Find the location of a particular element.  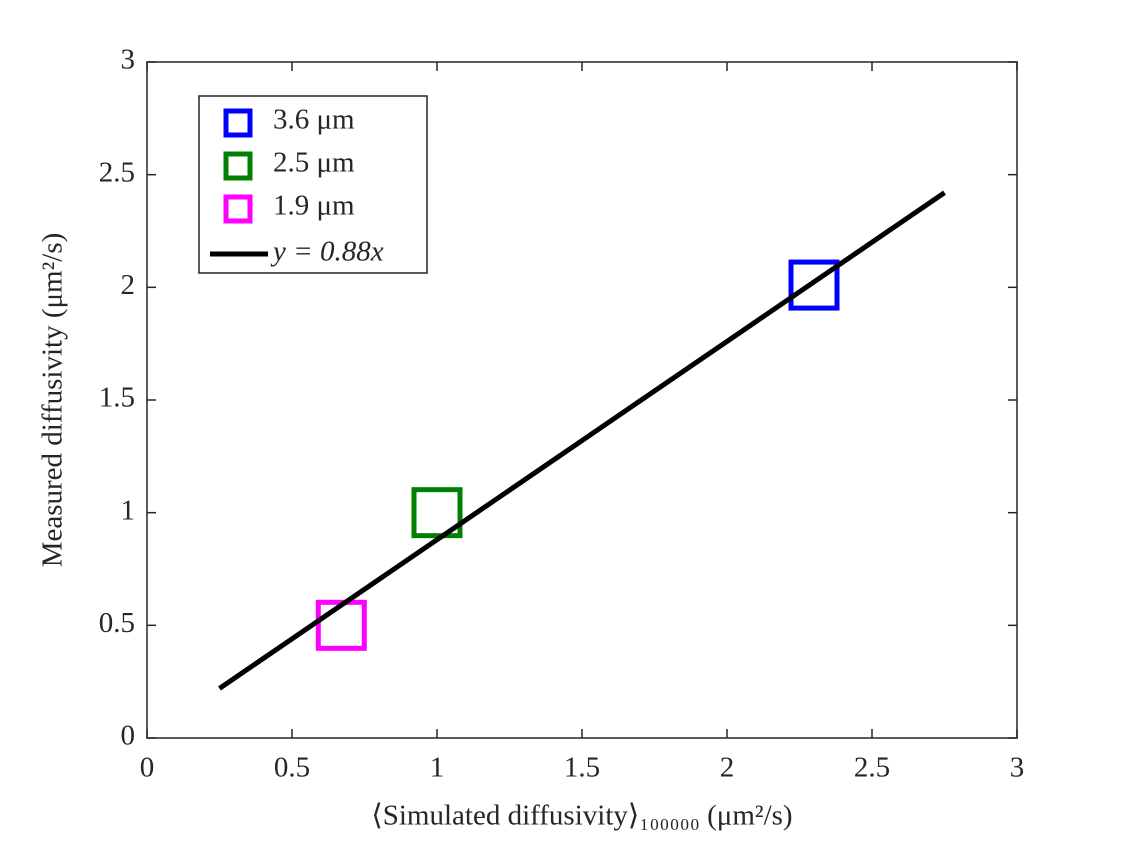

x-axis-label: ⟨Simulated diffusivity⟩₁₀₀₀₀₀ (μm²/s) is located at coordinates (581, 816).